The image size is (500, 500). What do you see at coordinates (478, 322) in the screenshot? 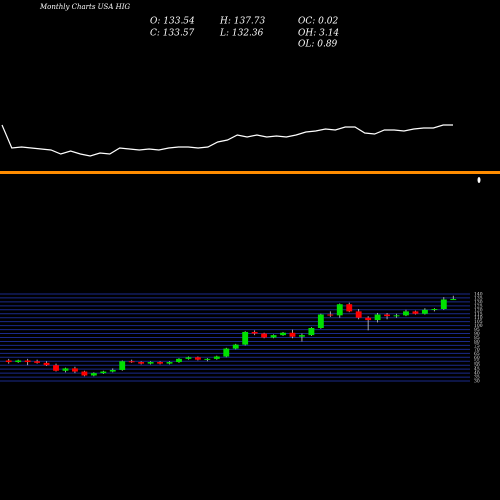
I see `y-tick-label: 105` at bounding box center [478, 322].